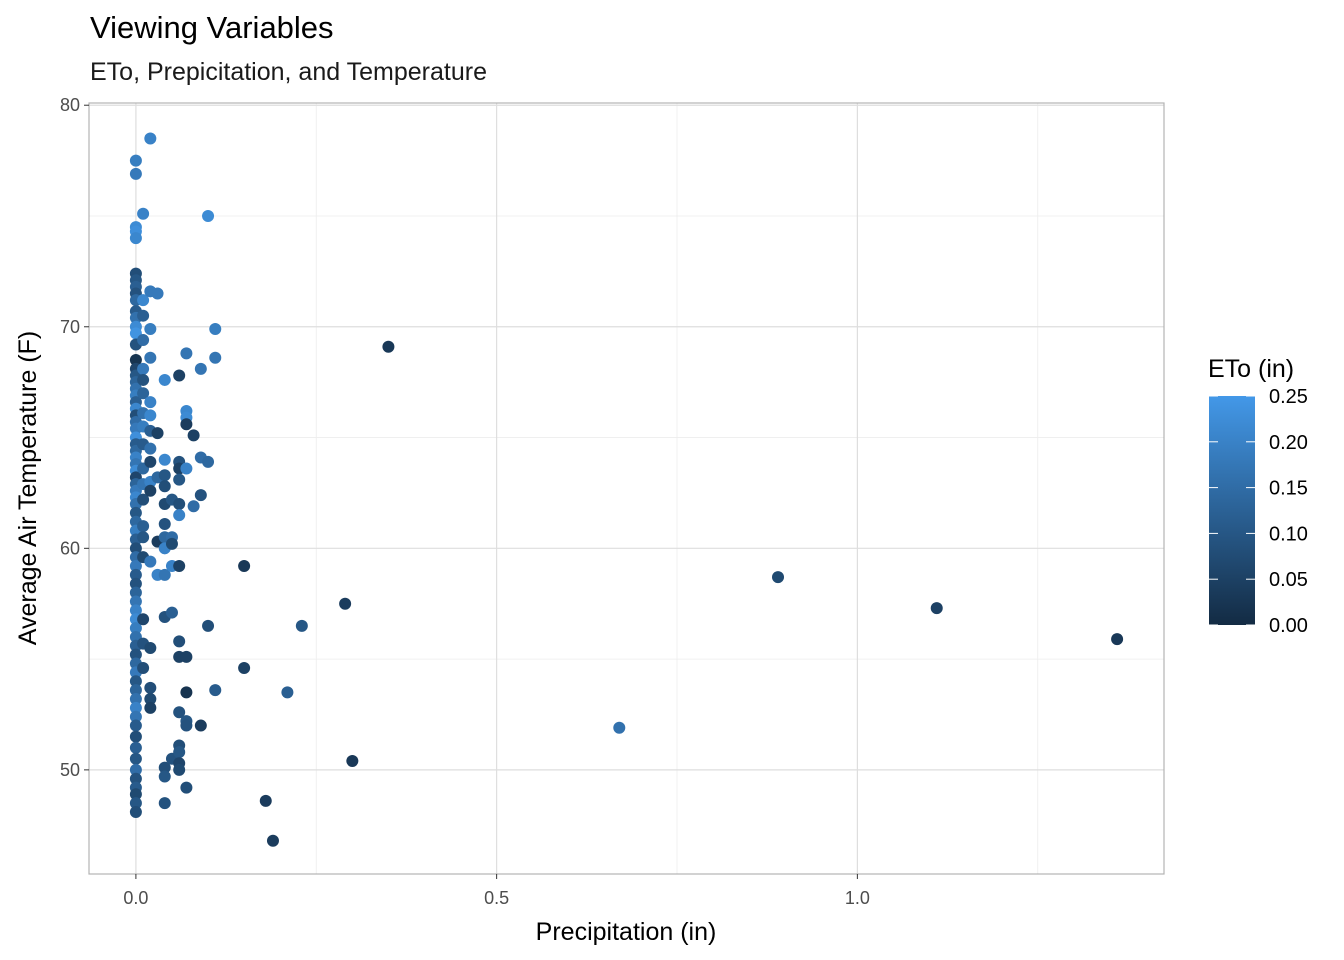 The image size is (1344, 960). I want to click on legend-tick-label: 0.20, so click(1288, 443).